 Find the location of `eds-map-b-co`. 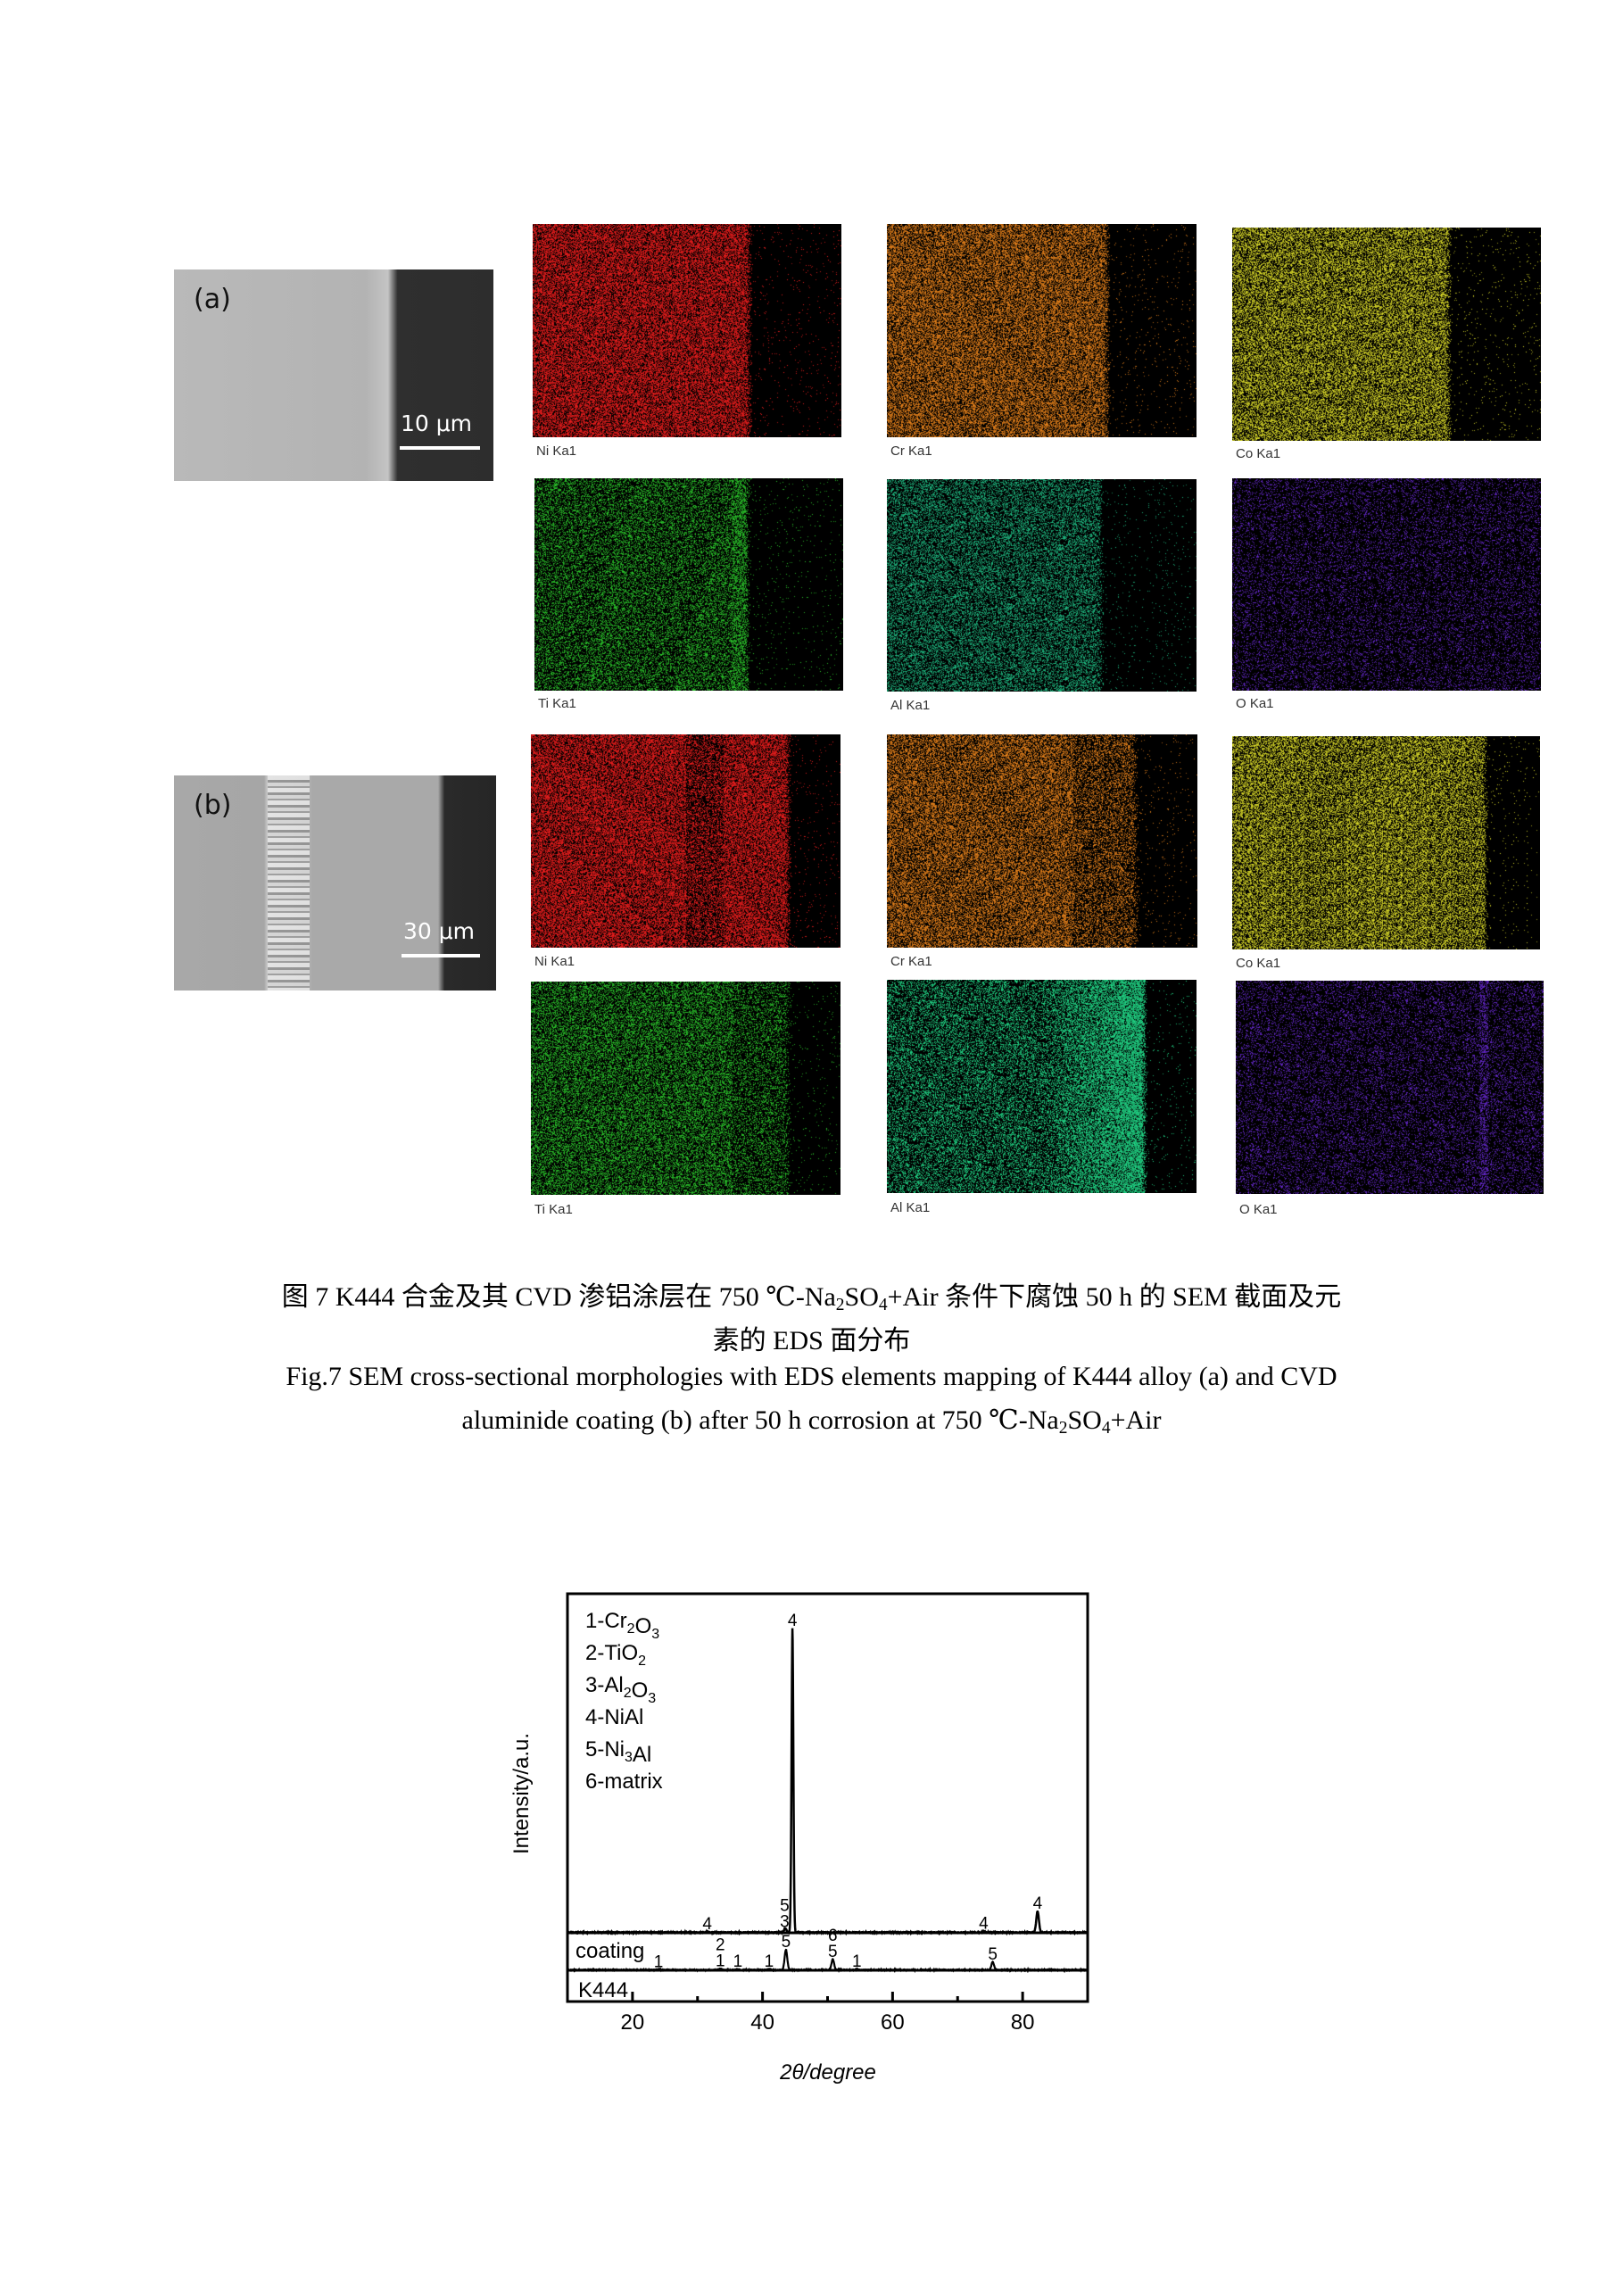

eds-map-b-co is located at coordinates (1386, 842).